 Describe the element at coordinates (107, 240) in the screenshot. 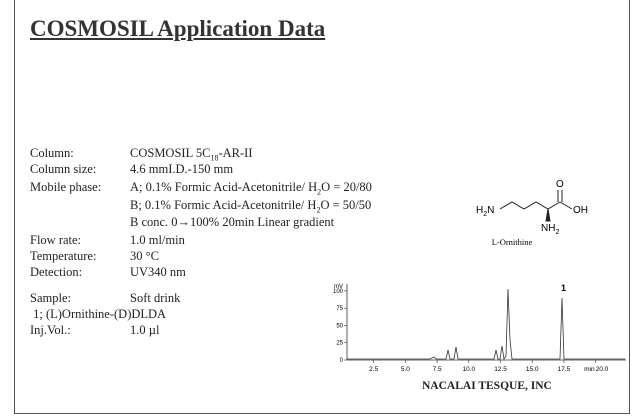

I see `condition-row: Flow rate: 1.0 ml/min` at that location.